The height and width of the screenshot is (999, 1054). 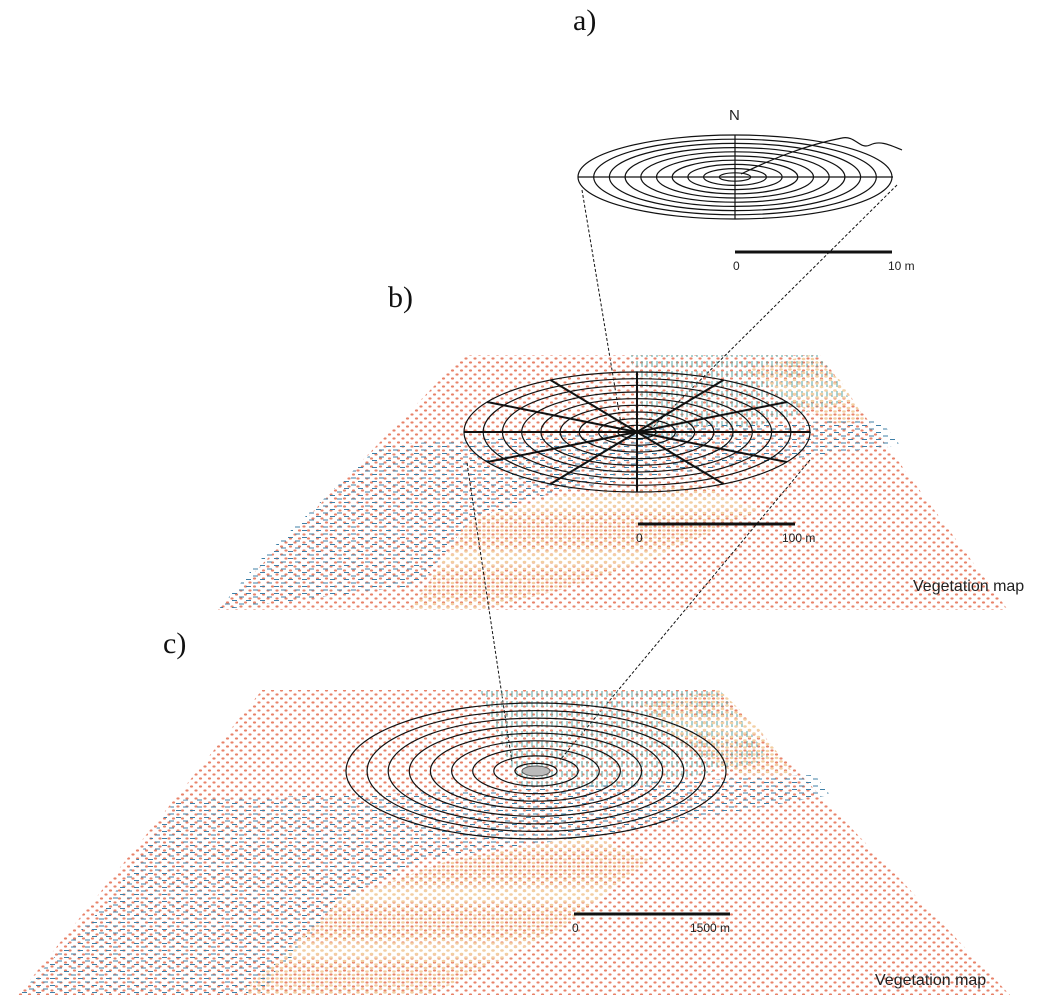 What do you see at coordinates (968, 586) in the screenshot?
I see `map-label-b: Vegetation map` at bounding box center [968, 586].